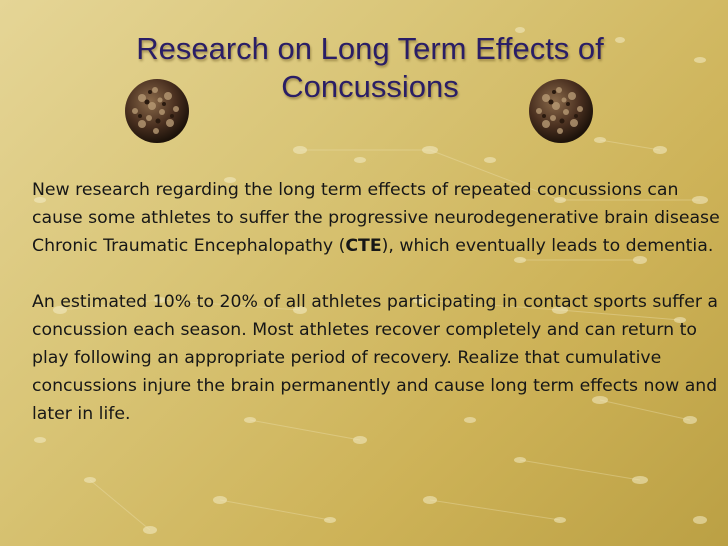  Describe the element at coordinates (370, 48) in the screenshot. I see `title-line-1: Research on Long Term Effects of` at that location.